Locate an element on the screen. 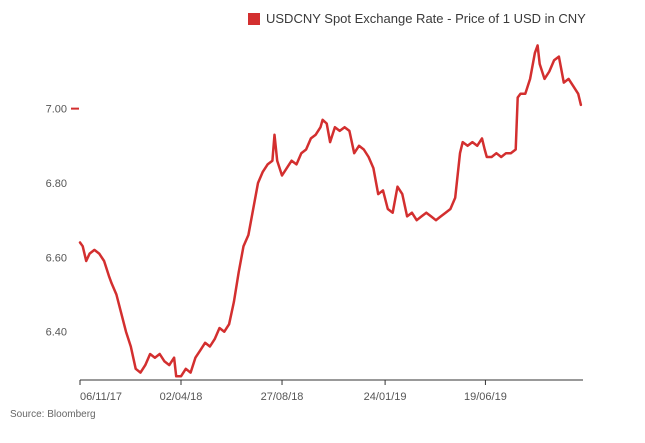 The image size is (645, 443). legend-swatch is located at coordinates (254, 18).